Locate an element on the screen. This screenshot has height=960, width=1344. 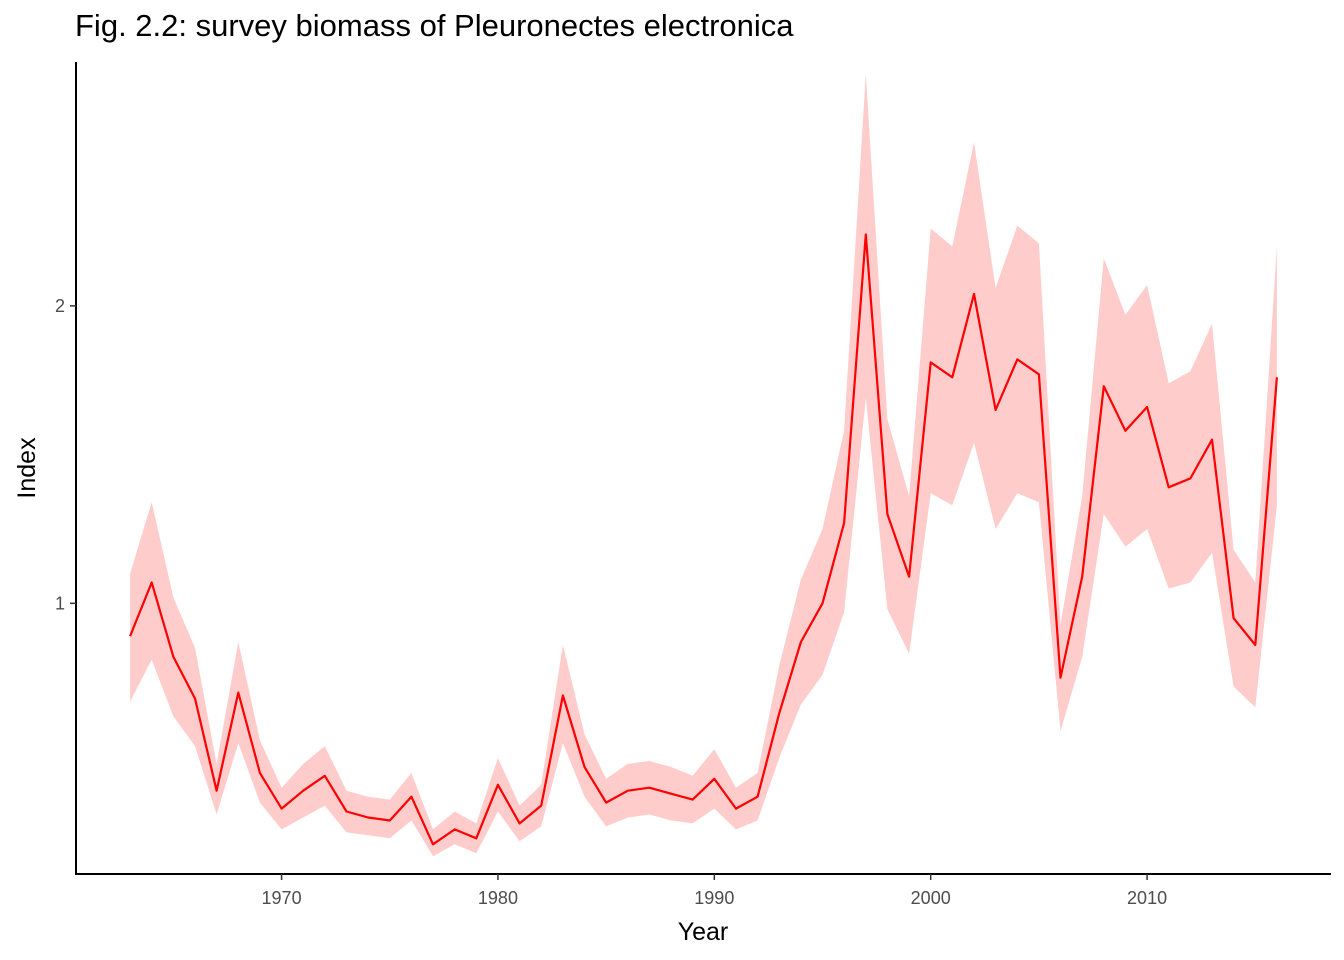
x-tick-label-1970: 1970 is located at coordinates (282, 898).